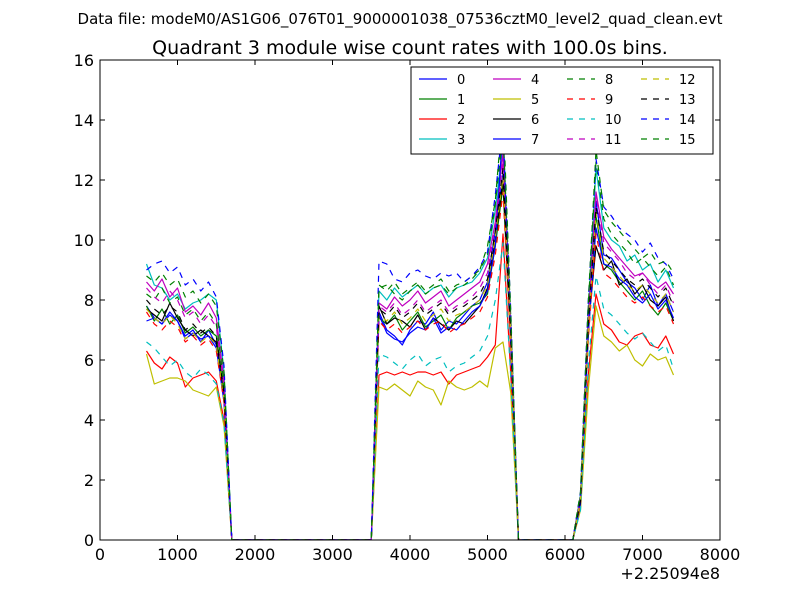  I want to click on legend-label-12: 12, so click(687, 80).